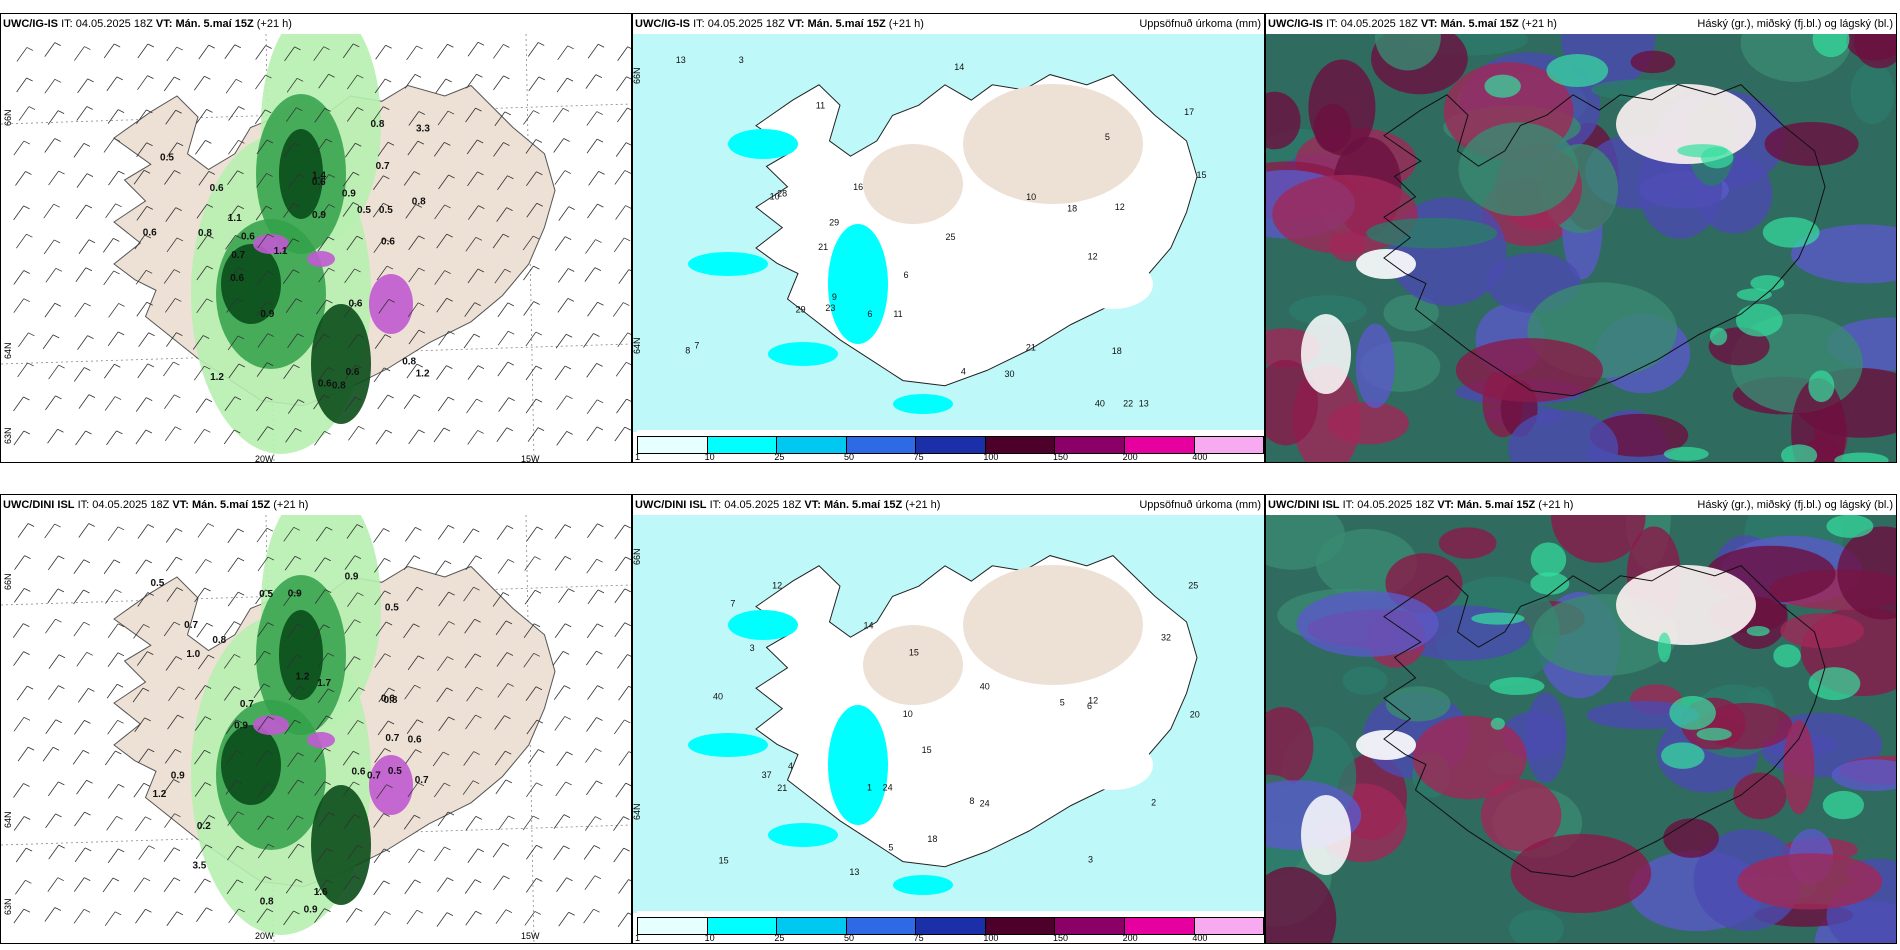 The width and height of the screenshot is (1900, 950). Describe the element at coordinates (1090, 860) in the screenshot. I see `precip-value-label: 3` at that location.